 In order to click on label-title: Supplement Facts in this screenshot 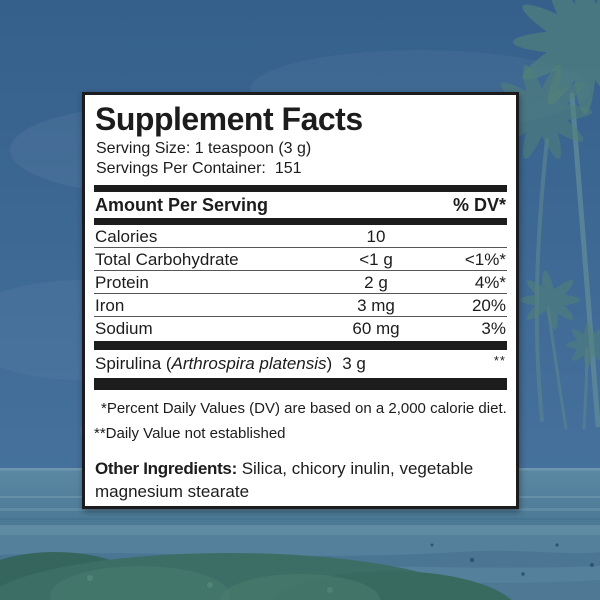, I will do `click(229, 119)`.